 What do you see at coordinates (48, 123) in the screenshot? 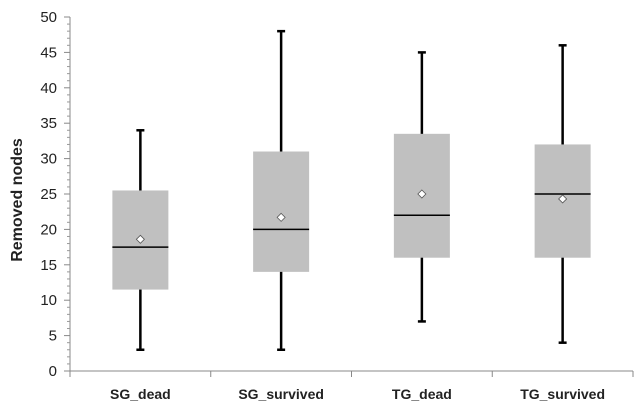
I see `y-tick-label: 35` at bounding box center [48, 123].